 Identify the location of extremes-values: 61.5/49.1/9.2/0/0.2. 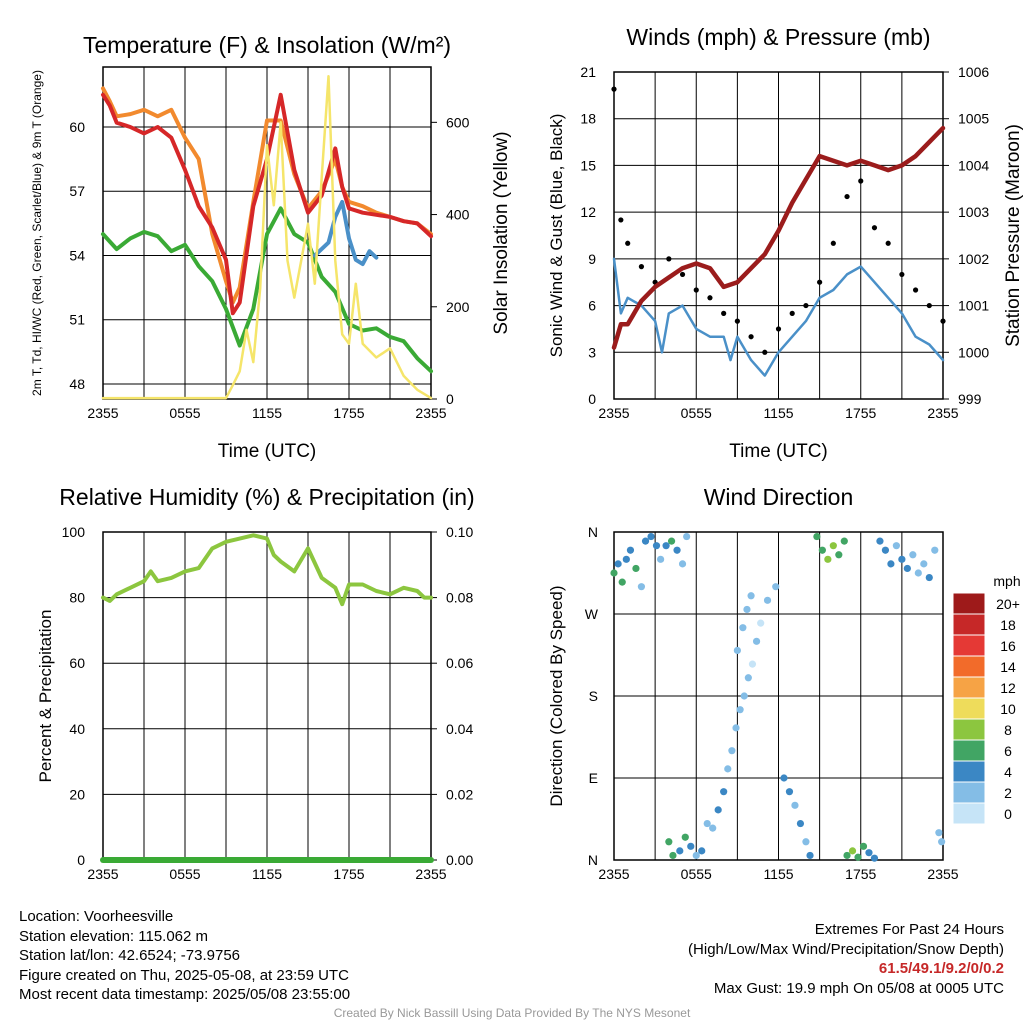
(941, 968).